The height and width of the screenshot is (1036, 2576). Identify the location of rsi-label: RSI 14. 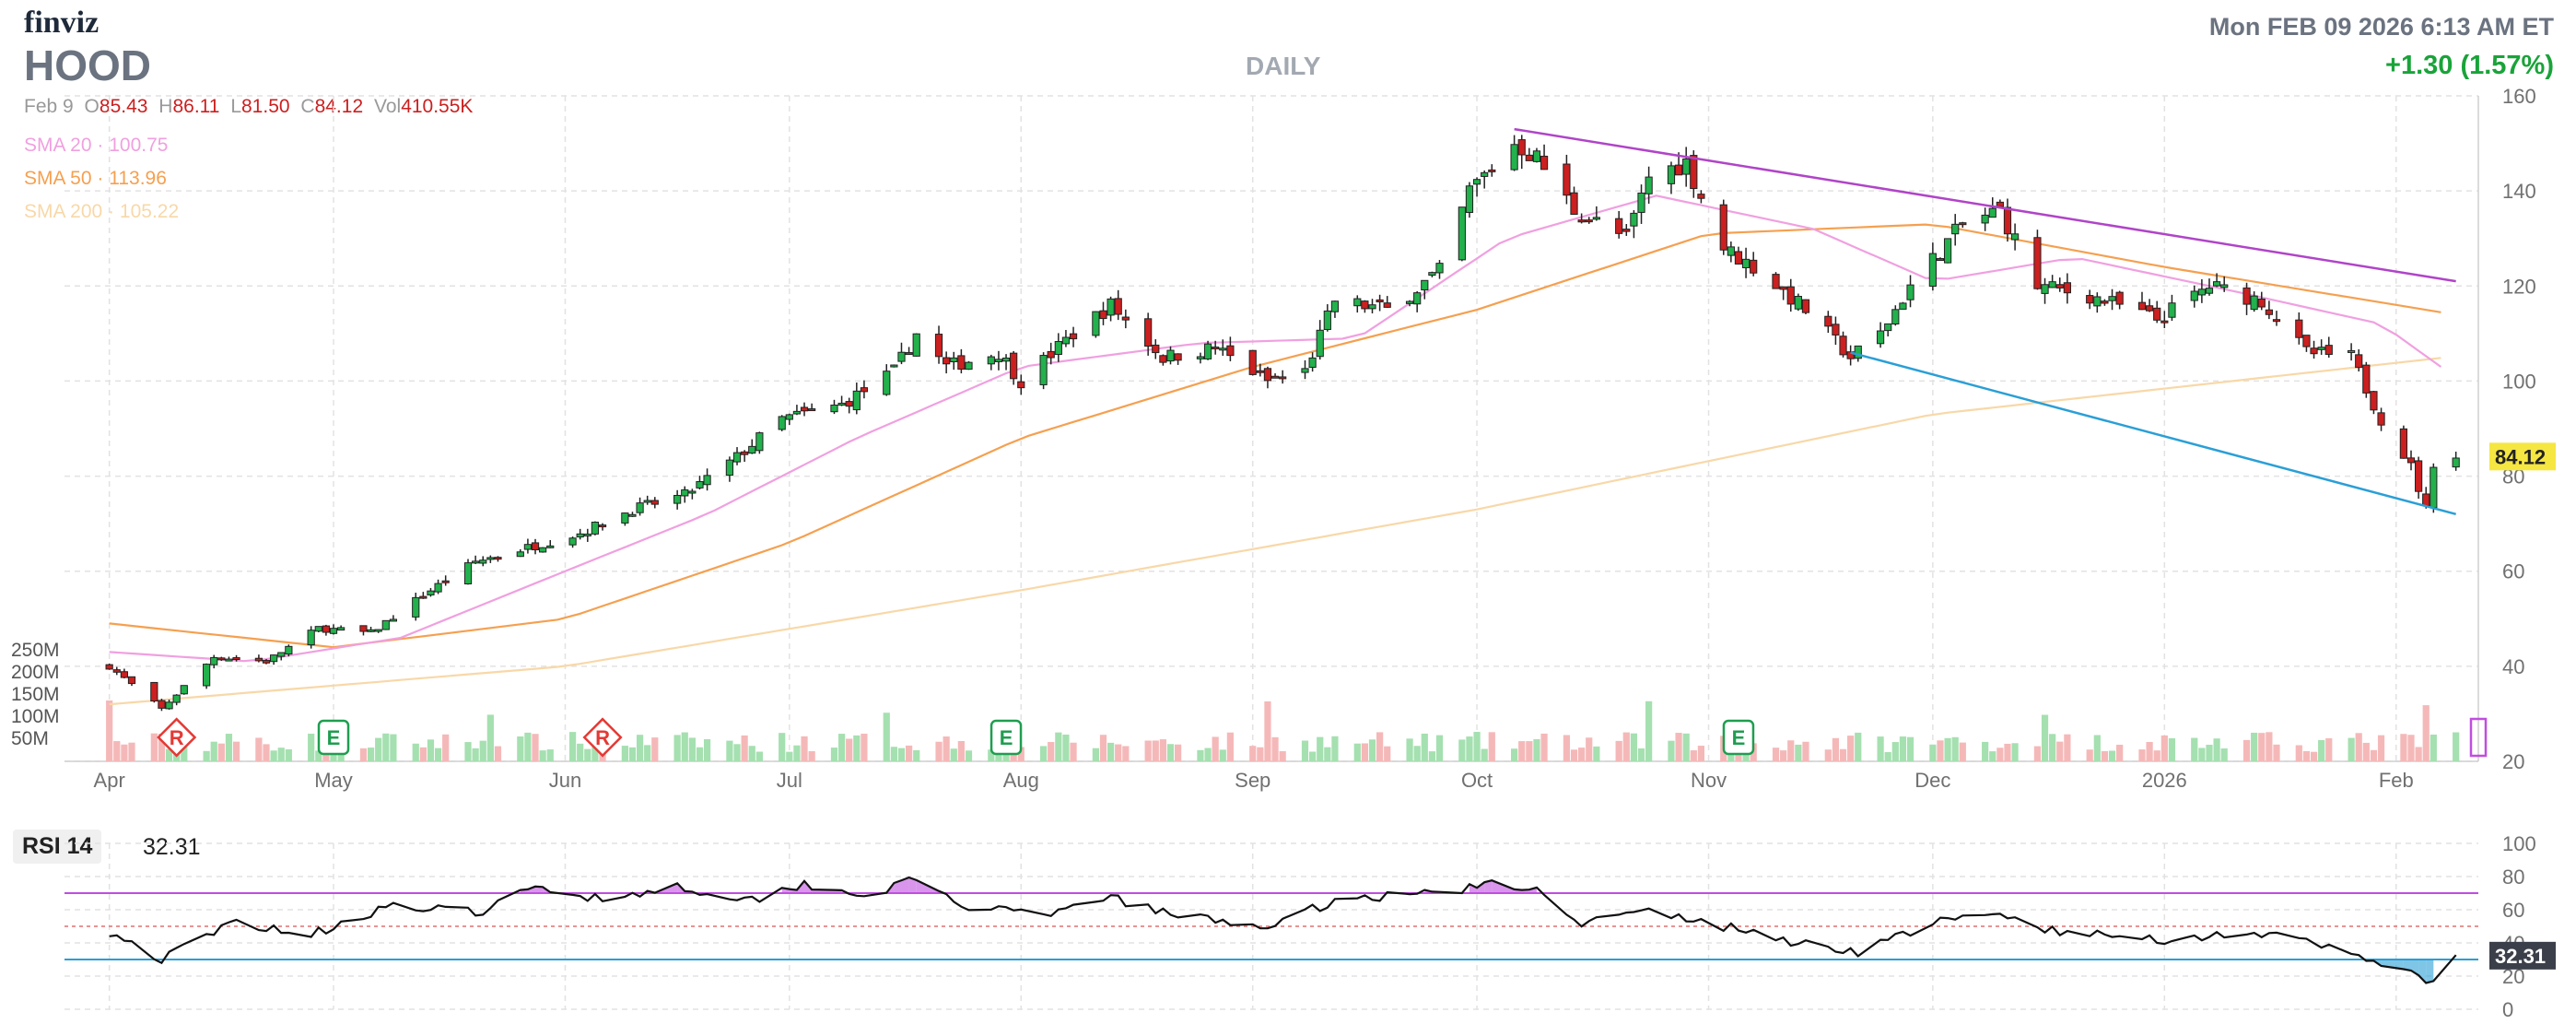
(57, 847).